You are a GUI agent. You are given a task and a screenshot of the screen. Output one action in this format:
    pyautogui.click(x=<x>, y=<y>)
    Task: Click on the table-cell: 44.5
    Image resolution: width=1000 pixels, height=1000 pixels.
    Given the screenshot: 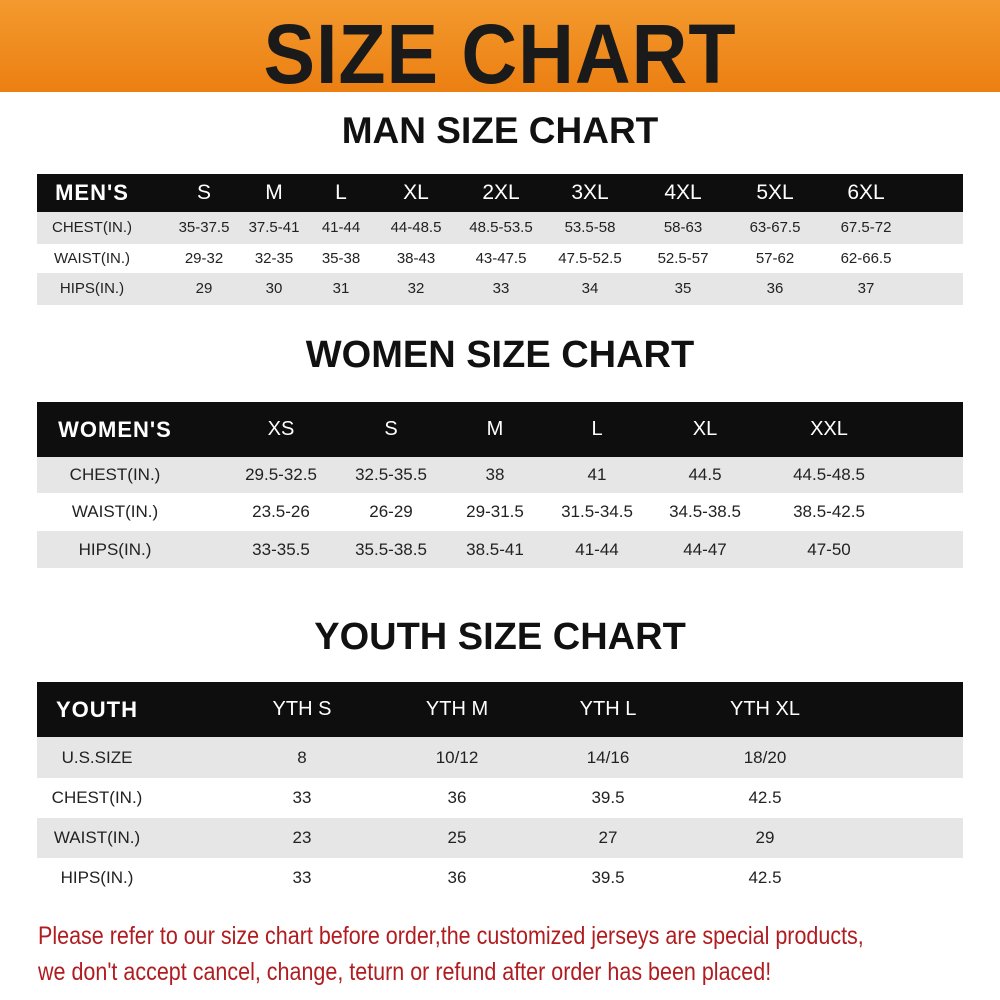 What is the action you would take?
    pyautogui.click(x=705, y=474)
    